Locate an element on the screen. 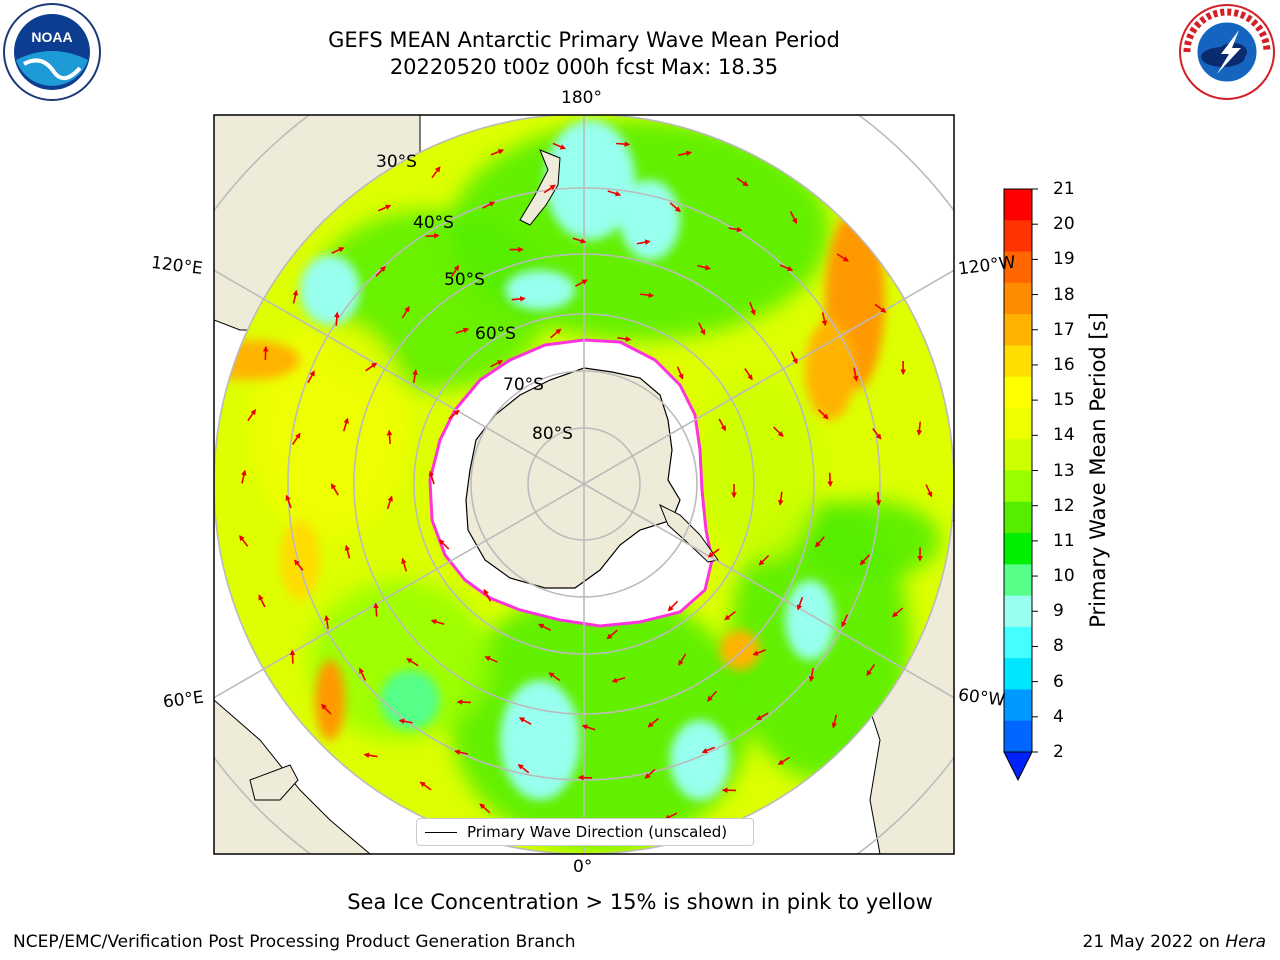 This screenshot has width=1280, height=960. colorbar-tick-label: 10 is located at coordinates (1064, 576).